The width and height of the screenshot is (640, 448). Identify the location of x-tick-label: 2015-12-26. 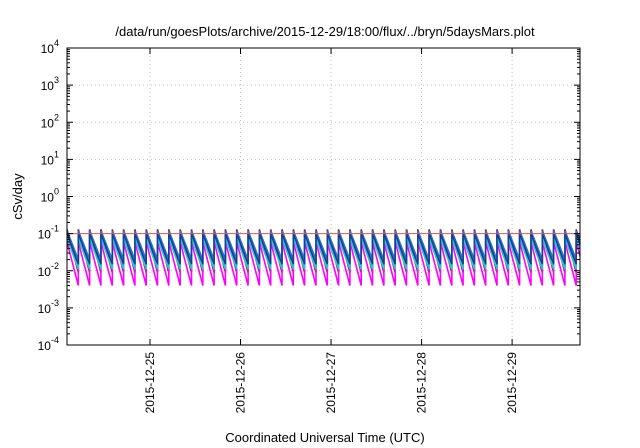
(241, 383).